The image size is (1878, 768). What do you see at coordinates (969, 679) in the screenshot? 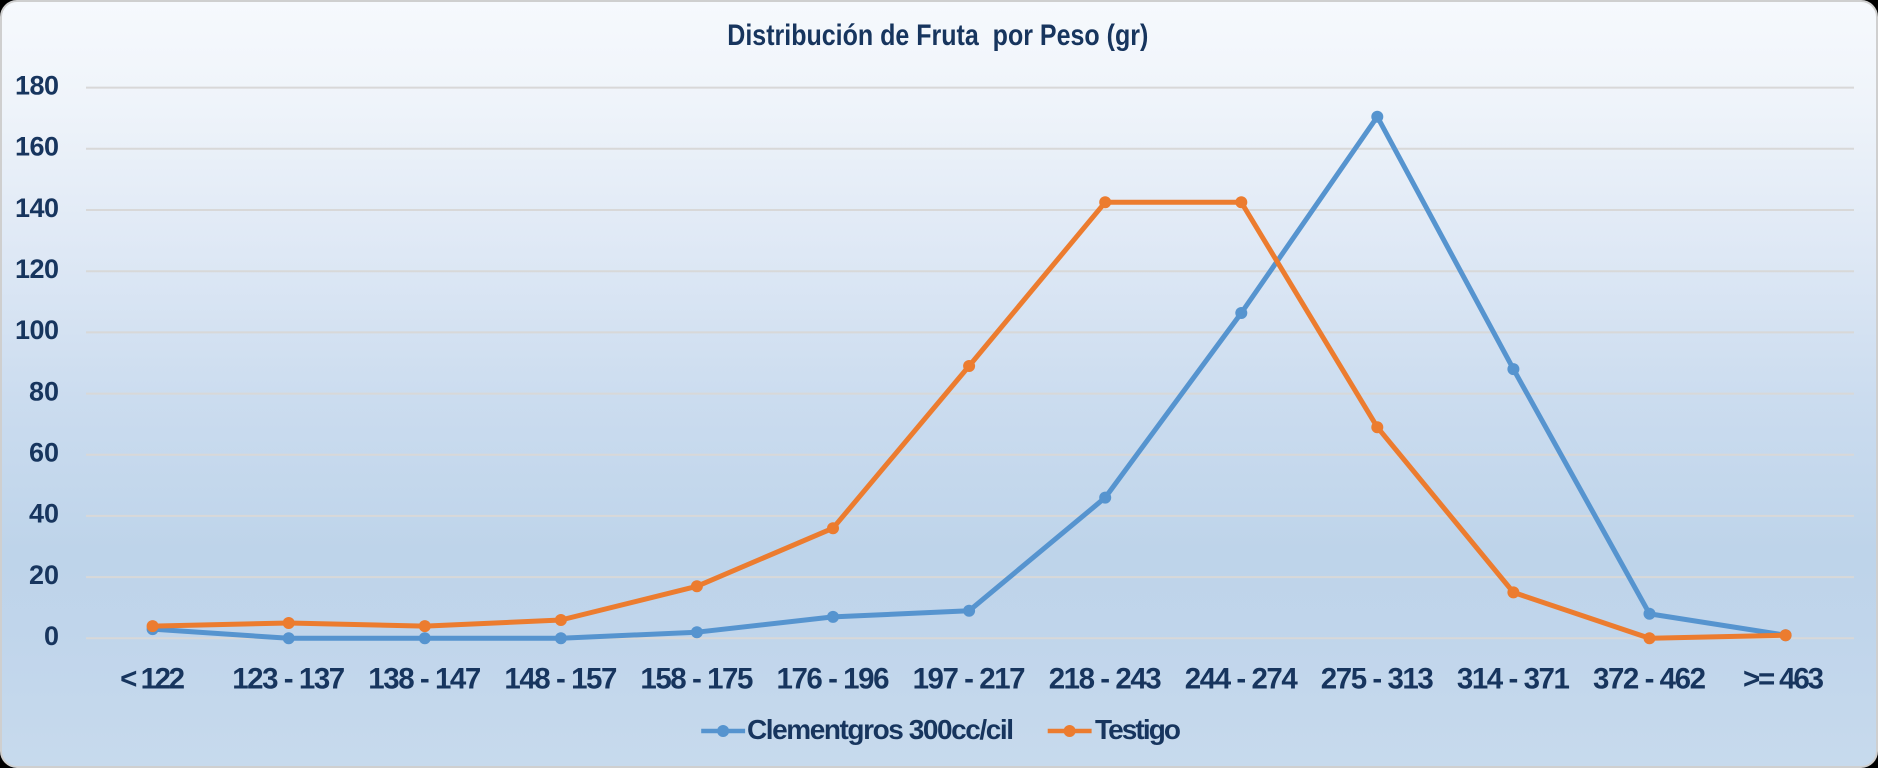
I see `svg-text: 197 - 217` at bounding box center [969, 679].